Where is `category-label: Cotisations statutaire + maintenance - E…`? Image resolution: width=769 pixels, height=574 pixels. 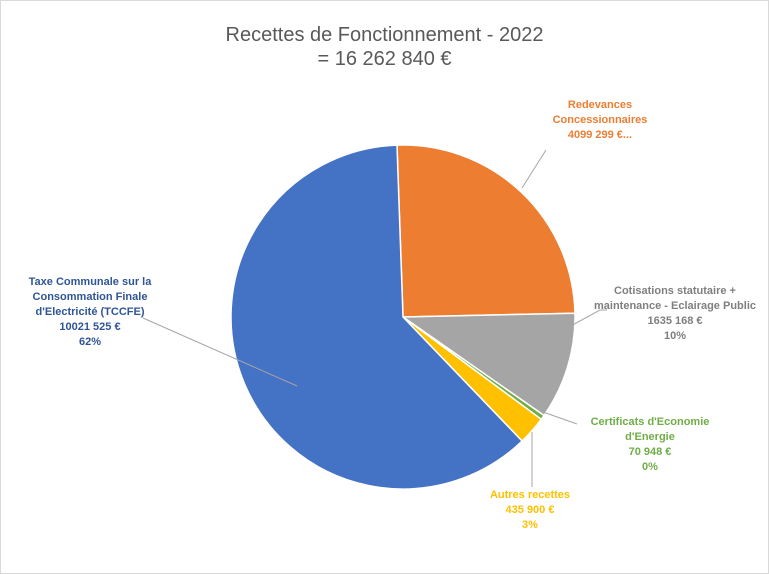 category-label: Cotisations statutaire + maintenance - E… is located at coordinates (674, 298).